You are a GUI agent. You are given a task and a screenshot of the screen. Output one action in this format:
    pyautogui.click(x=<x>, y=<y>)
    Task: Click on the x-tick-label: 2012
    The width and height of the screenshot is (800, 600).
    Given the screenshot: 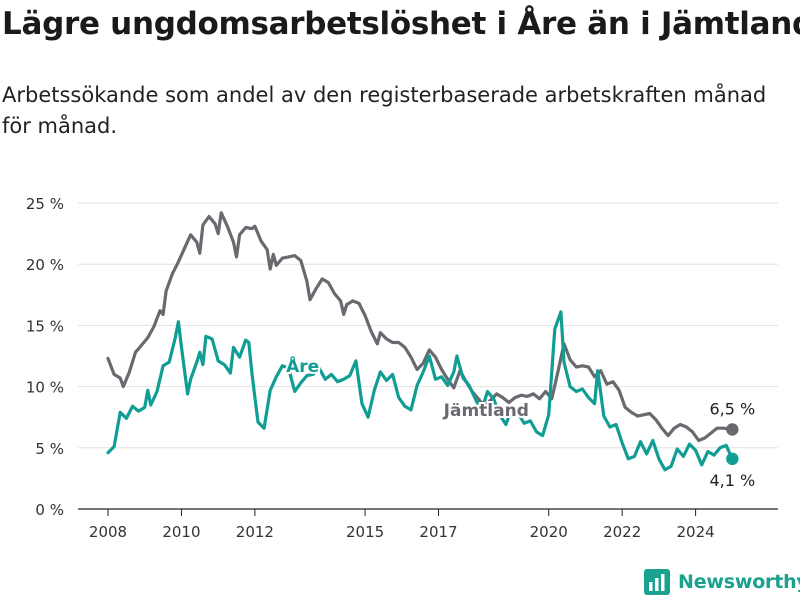 What is the action you would take?
    pyautogui.click(x=255, y=532)
    